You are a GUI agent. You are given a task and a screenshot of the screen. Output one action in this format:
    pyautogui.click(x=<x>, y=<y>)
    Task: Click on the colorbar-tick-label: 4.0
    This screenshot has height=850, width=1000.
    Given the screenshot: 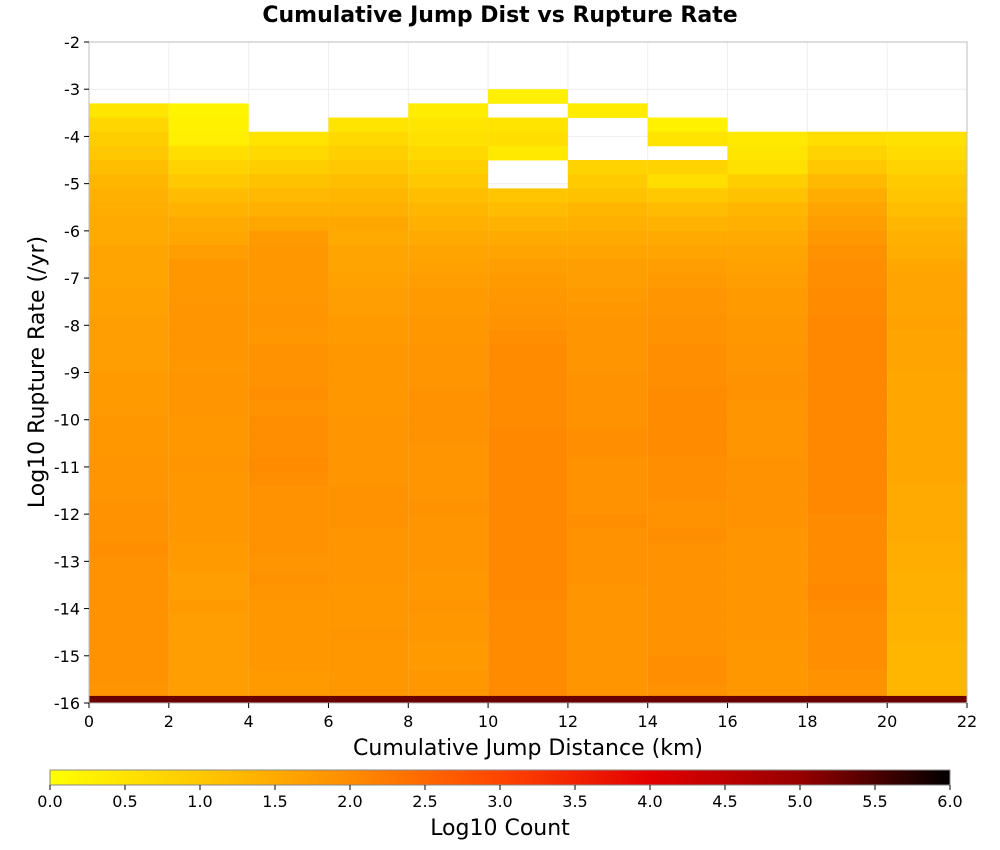 What is the action you would take?
    pyautogui.click(x=649, y=801)
    